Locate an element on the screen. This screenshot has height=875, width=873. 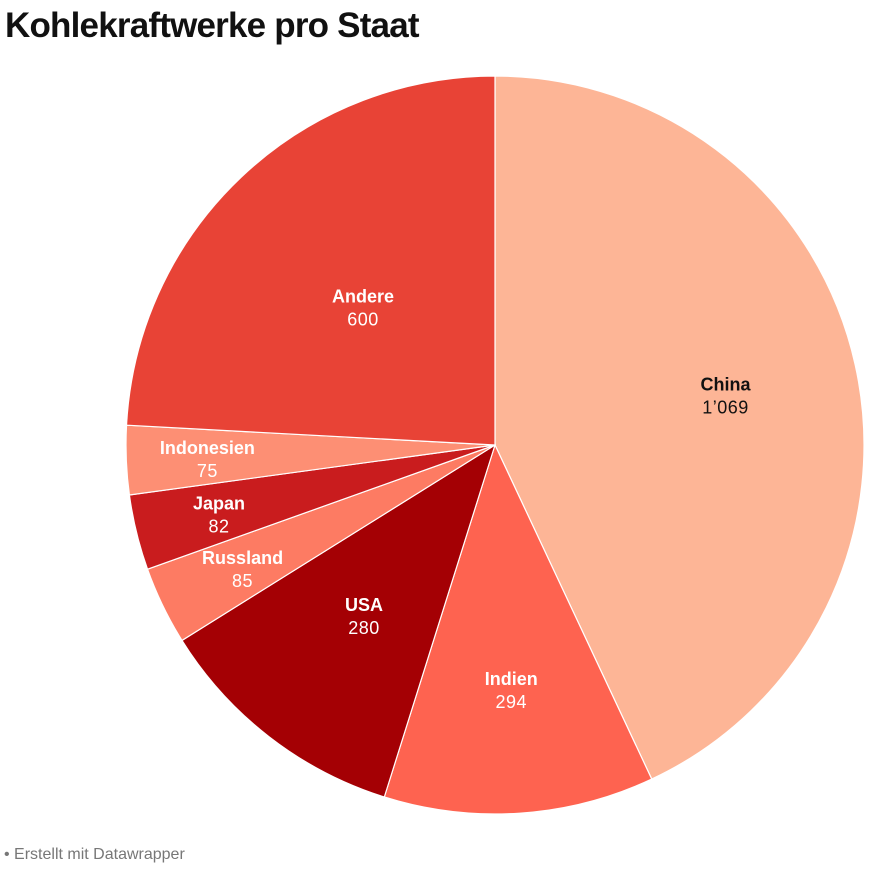
slice-label-usa: USA is located at coordinates (364, 605).